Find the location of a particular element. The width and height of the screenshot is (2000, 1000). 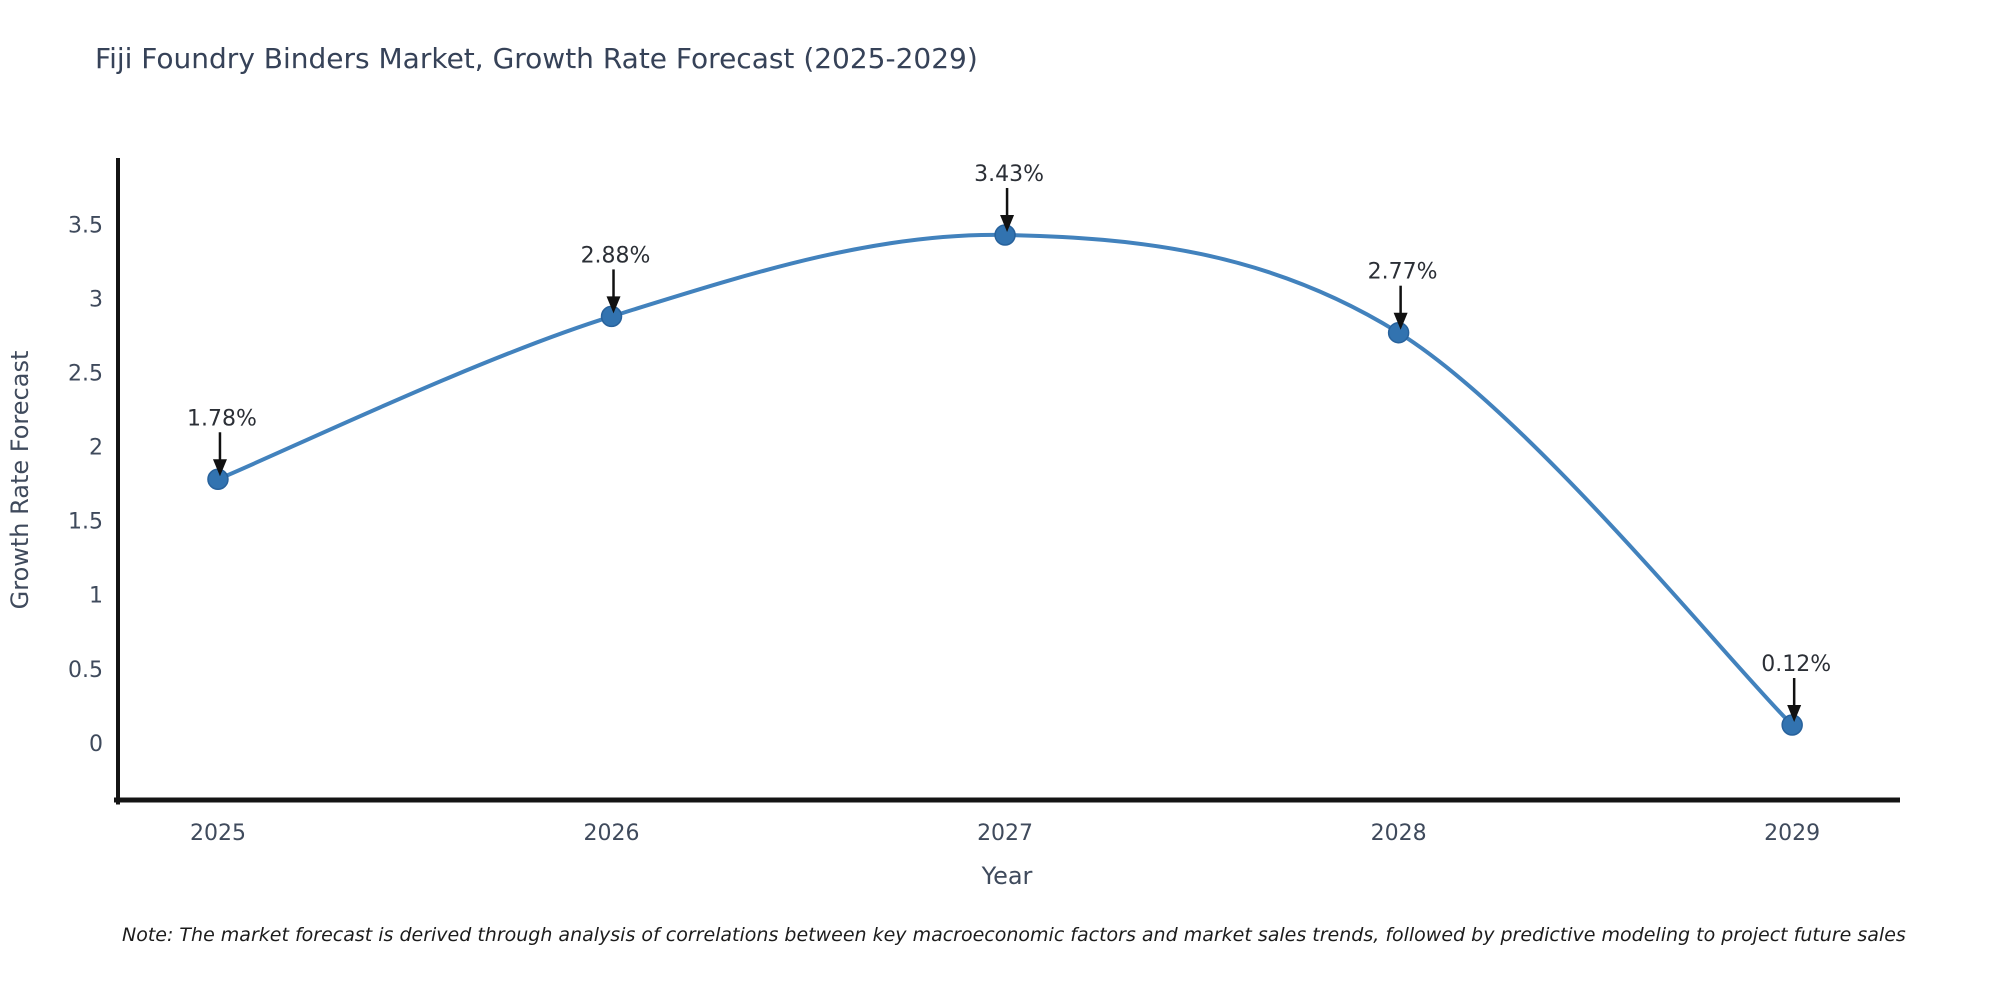

y-tick-label: 1.5 is located at coordinates (85, 522).